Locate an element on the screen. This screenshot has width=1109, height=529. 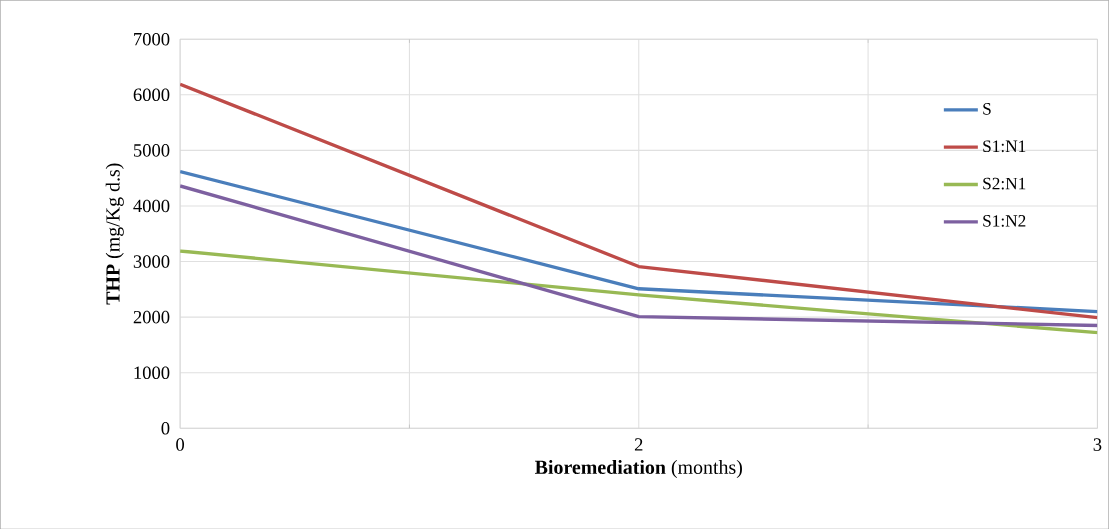
y-tick-label: 2000 is located at coordinates (151, 317).